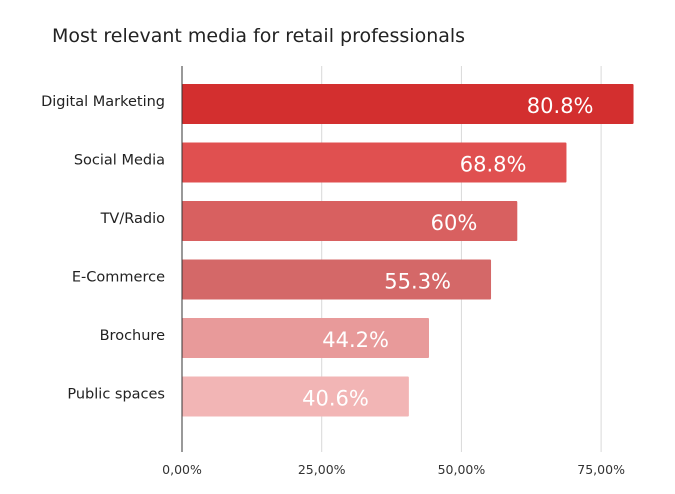  What do you see at coordinates (182, 469) in the screenshot?
I see `x-tick-label: 0,00%` at bounding box center [182, 469].